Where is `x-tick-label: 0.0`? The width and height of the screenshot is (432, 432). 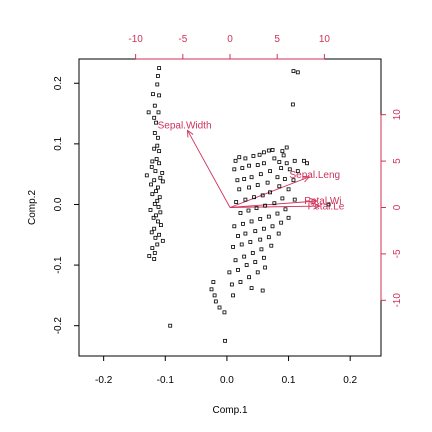 x-tick-label: 0.0 is located at coordinates (227, 380).